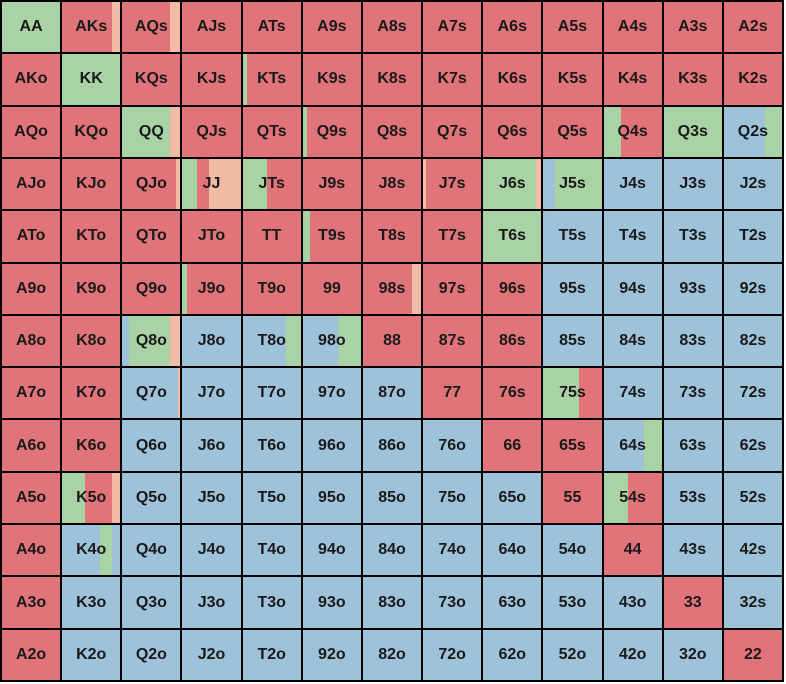 The width and height of the screenshot is (786, 684). What do you see at coordinates (632, 341) in the screenshot?
I see `hand-cell: 84s` at bounding box center [632, 341].